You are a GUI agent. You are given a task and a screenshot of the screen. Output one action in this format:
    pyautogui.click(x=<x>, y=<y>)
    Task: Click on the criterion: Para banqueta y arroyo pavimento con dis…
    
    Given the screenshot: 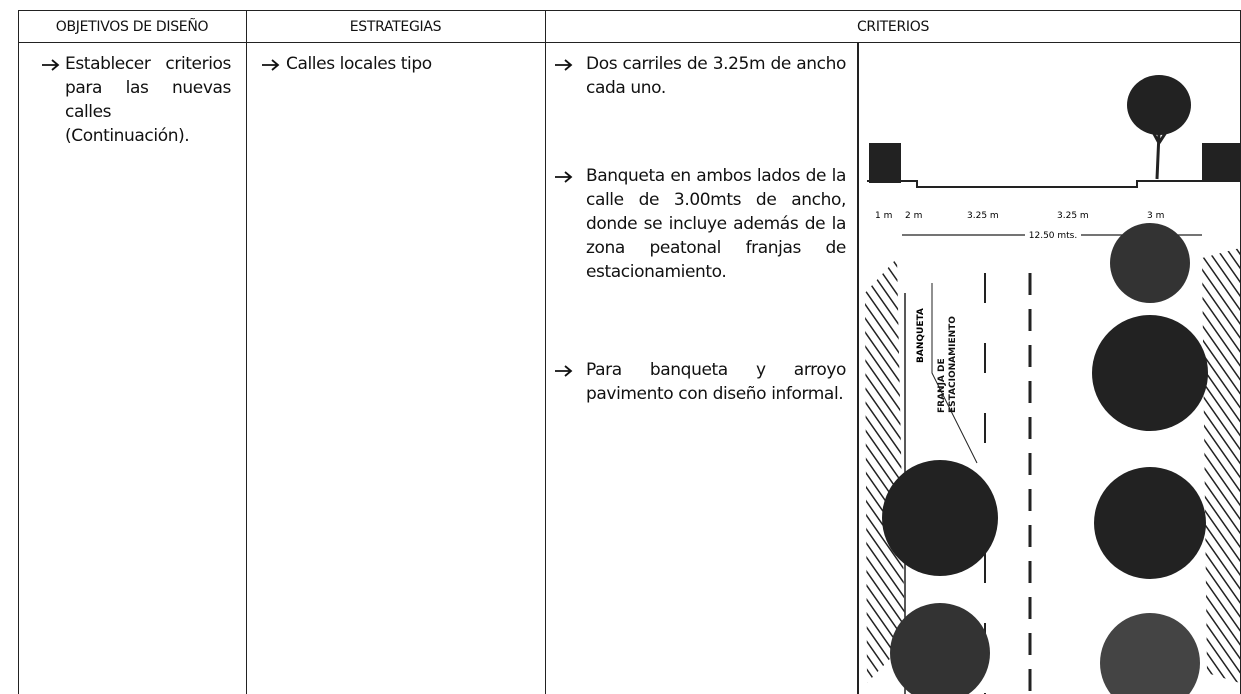 What is the action you would take?
    pyautogui.click(x=716, y=382)
    